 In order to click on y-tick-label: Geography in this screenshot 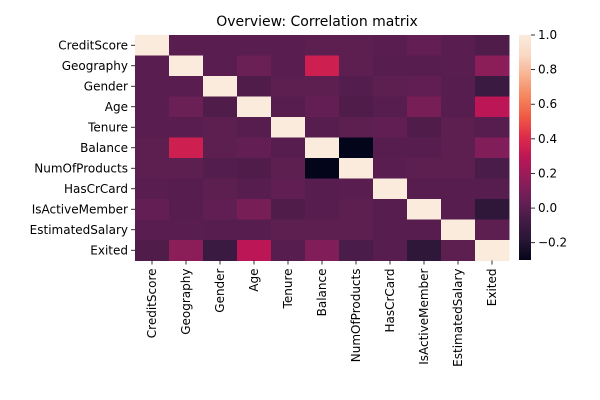, I will do `click(95, 66)`.